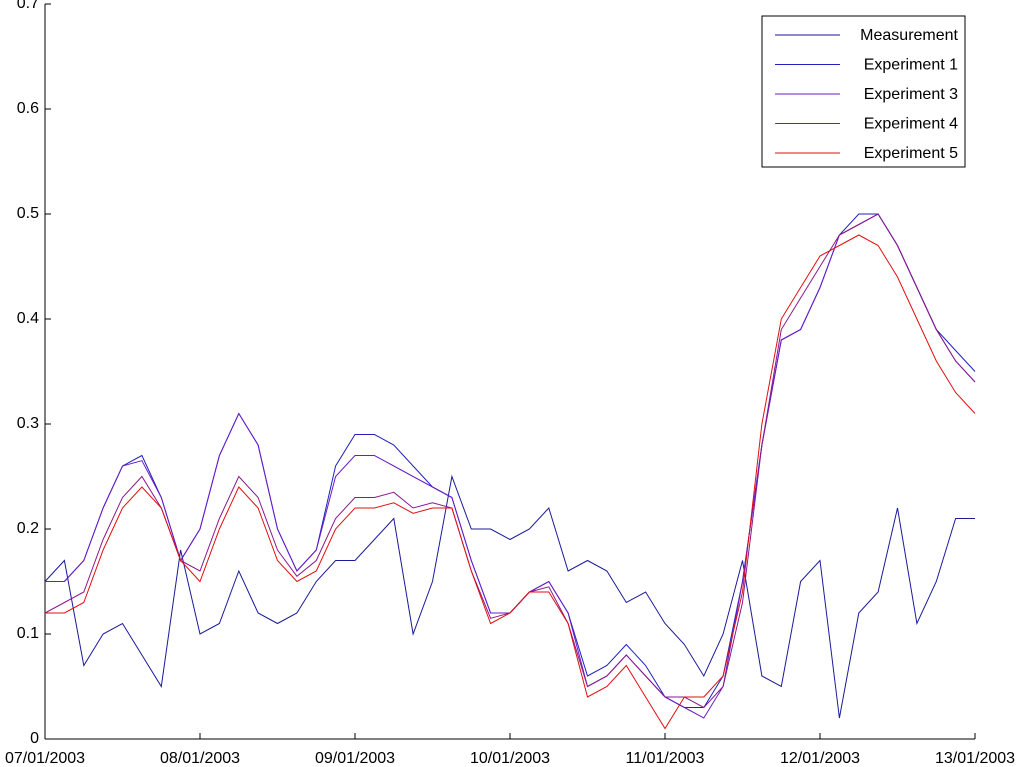 The width and height of the screenshot is (1018, 767). I want to click on y-tick-label: 0.4, so click(28, 318).